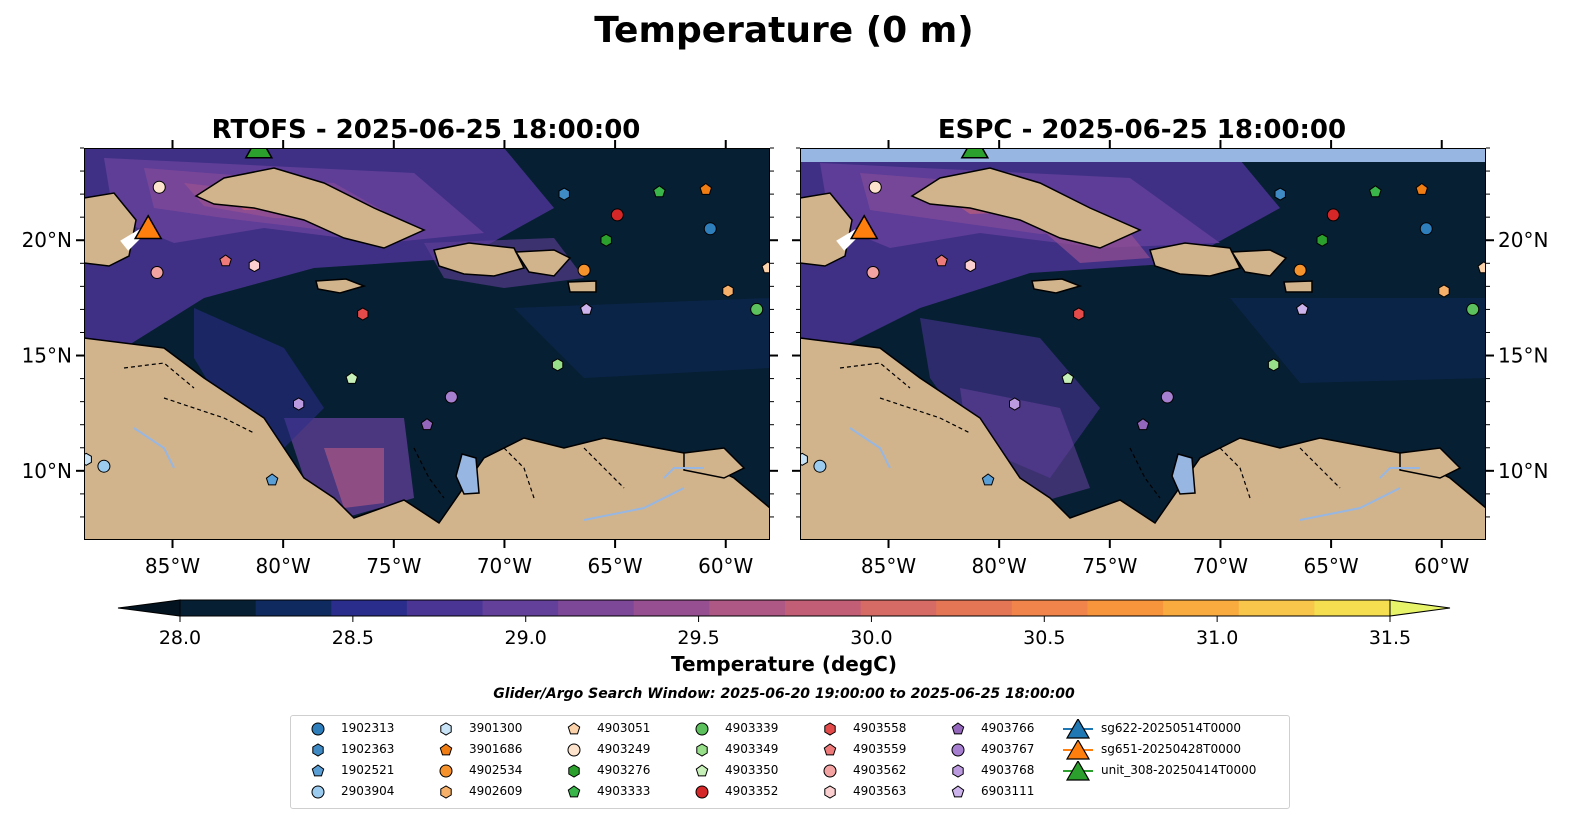 The image size is (1580, 827). What do you see at coordinates (1142, 130) in the screenshot?
I see `panel-title-espc: ESPC - 2025-06-25 18:00:00` at bounding box center [1142, 130].